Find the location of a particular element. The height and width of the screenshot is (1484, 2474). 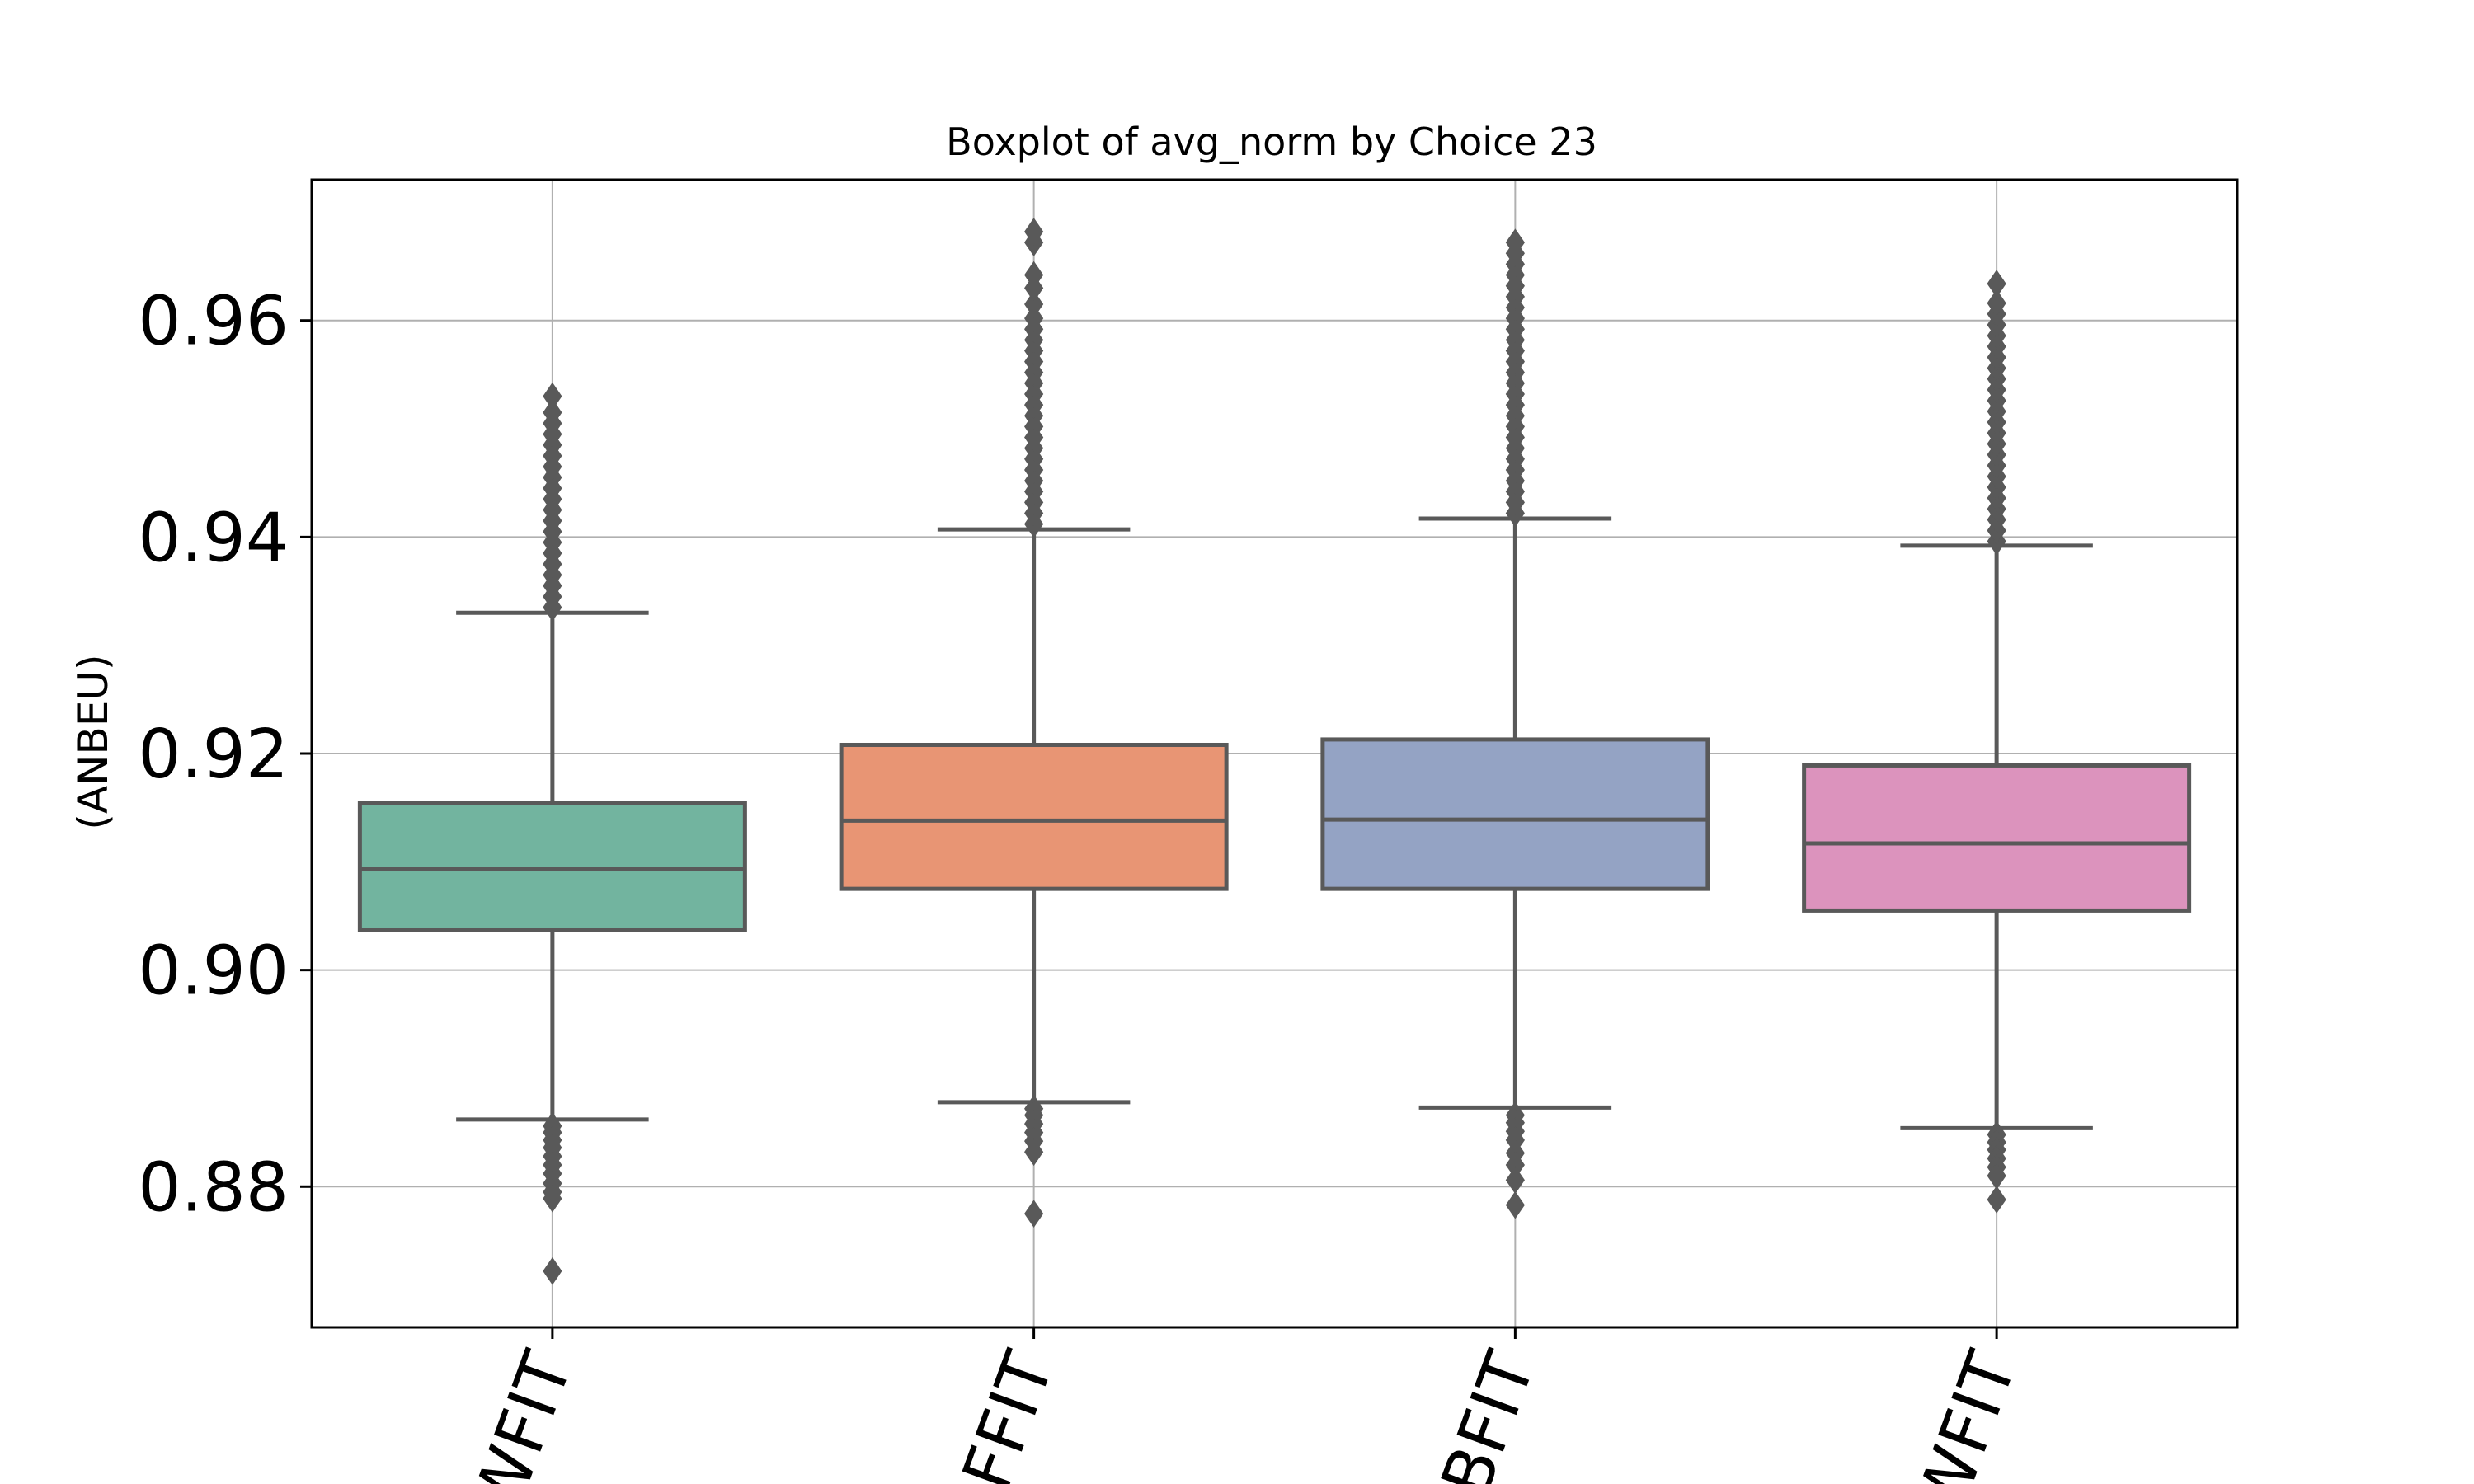

y-axis-label: (ANBEU) is located at coordinates (93, 741).